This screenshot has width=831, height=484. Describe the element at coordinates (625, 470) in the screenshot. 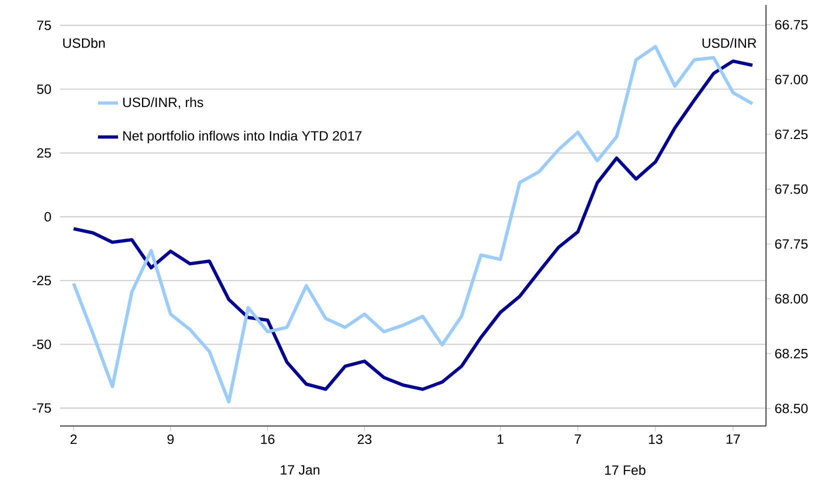

I see `text: 17 Feb` at that location.